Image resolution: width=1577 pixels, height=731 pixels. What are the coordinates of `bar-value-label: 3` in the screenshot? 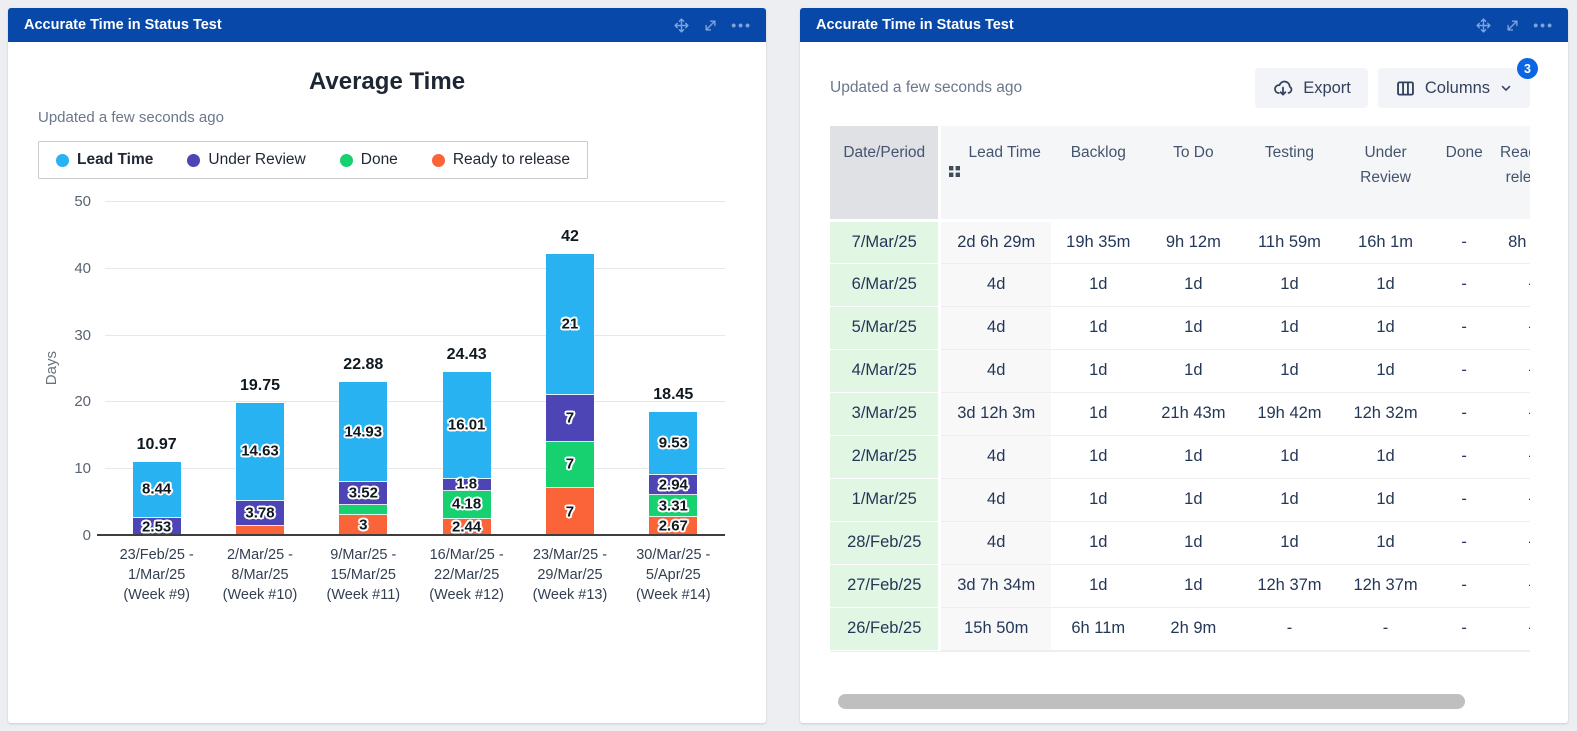 It's located at (363, 525).